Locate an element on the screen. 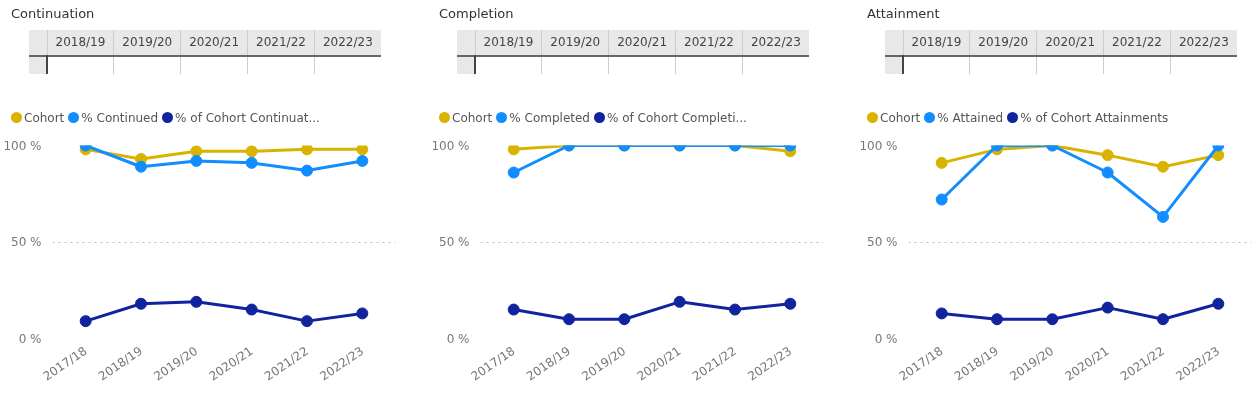 Image resolution: width=1252 pixels, height=408 pixels. legend-label: % of Cohort Attainments is located at coordinates (1094, 118).